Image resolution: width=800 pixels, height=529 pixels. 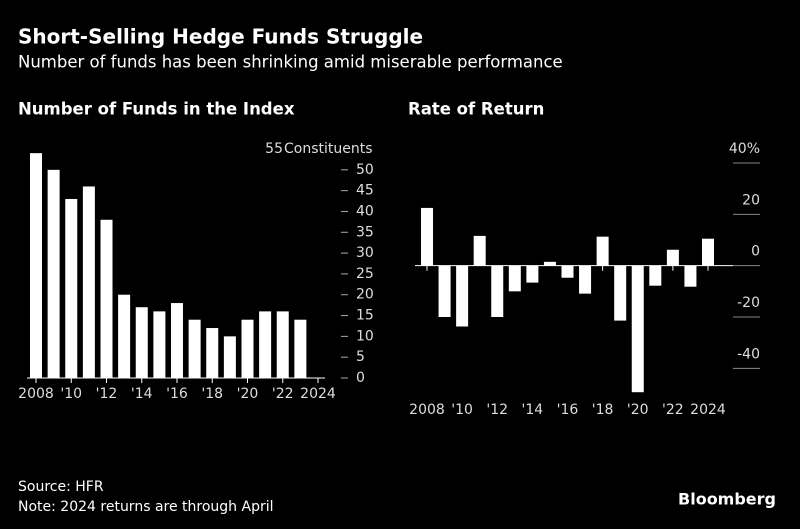 I want to click on note: Note: 2024 returns are through April, so click(x=146, y=507).